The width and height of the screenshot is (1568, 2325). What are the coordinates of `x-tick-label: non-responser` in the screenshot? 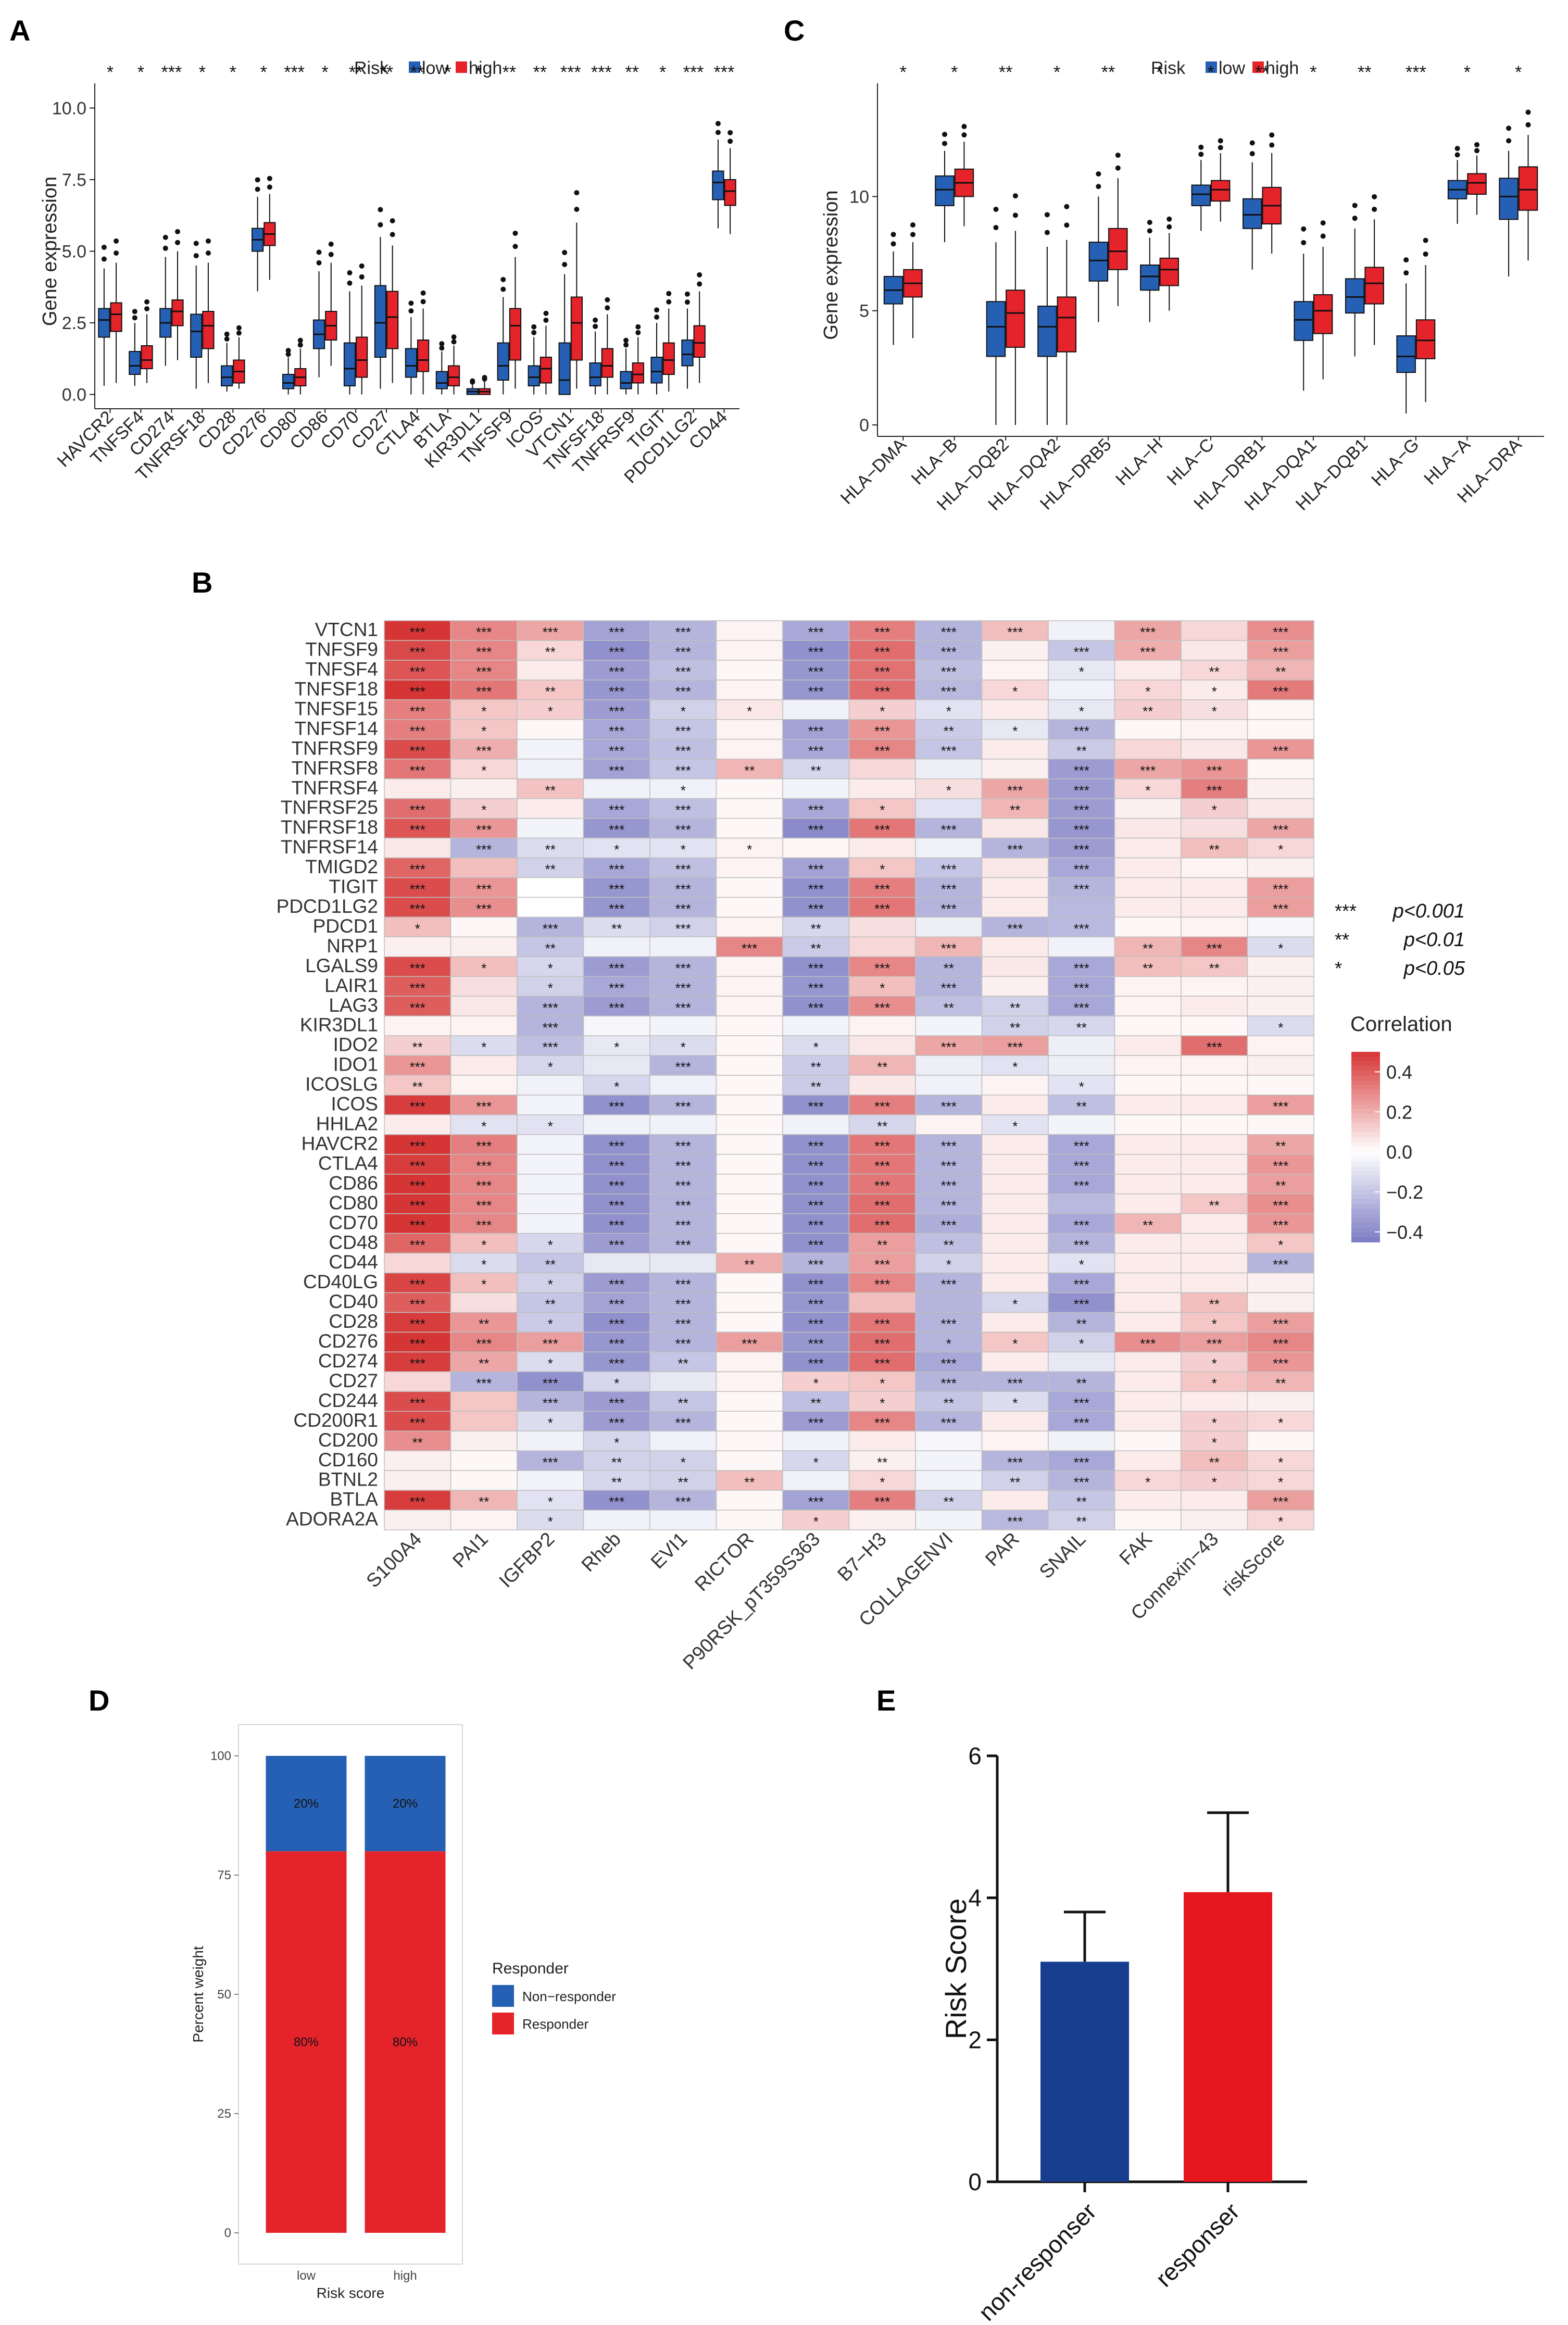 It's located at (1037, 2261).